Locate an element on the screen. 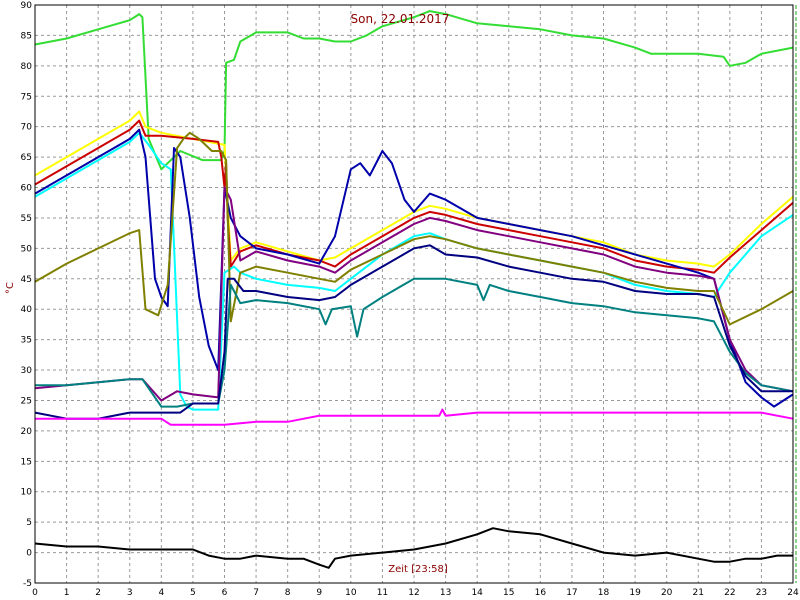 The image size is (800, 600). x-tick-label: 13 is located at coordinates (445, 593).